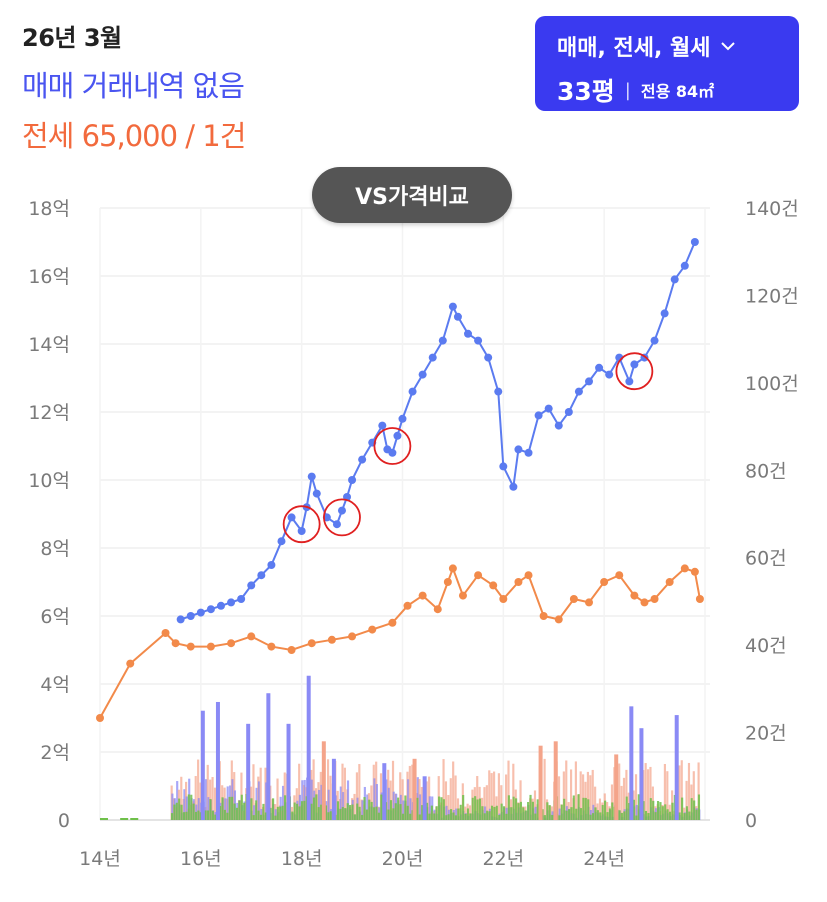 The height and width of the screenshot is (902, 827). What do you see at coordinates (55, 753) in the screenshot?
I see `y-left-tick-label: 2억` at bounding box center [55, 753].